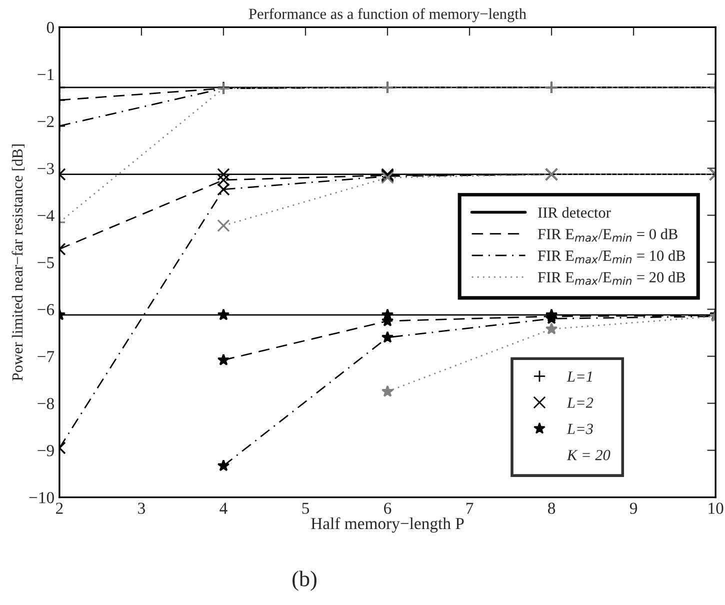 This screenshot has width=725, height=605. Describe the element at coordinates (46, 122) in the screenshot. I see `y-tick-label: −2` at that location.